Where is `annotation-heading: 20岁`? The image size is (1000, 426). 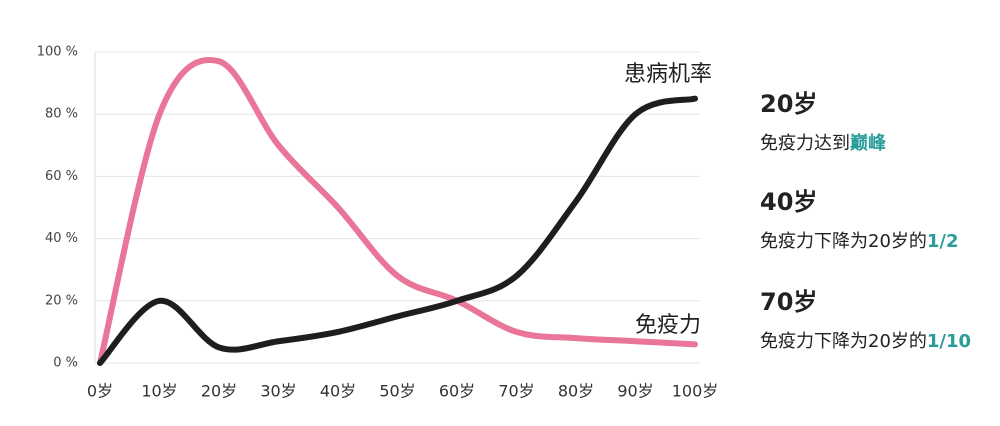 annotation-heading: 20岁 is located at coordinates (789, 104).